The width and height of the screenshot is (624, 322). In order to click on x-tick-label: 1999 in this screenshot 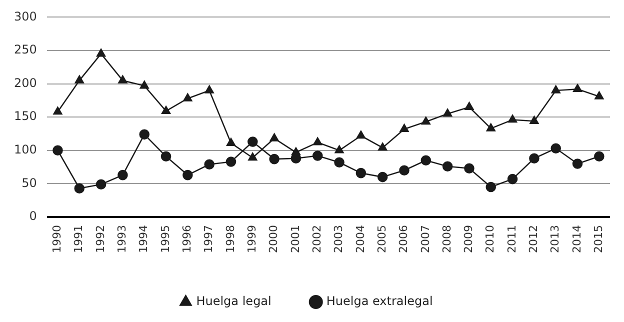, I will do `click(252, 239)`.